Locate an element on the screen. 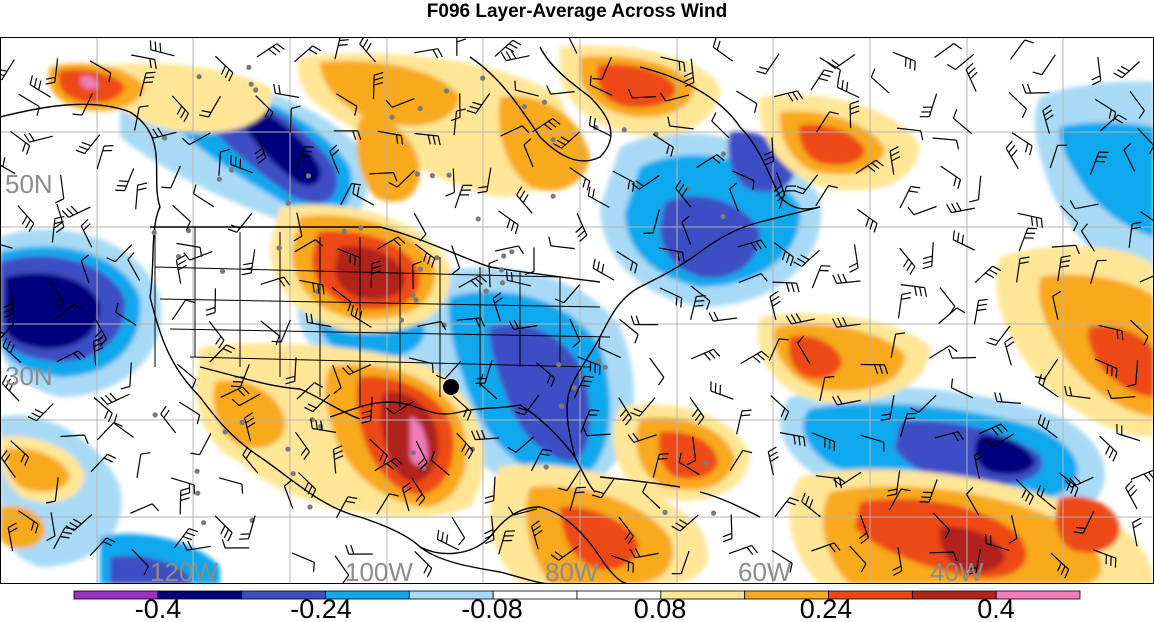 The height and width of the screenshot is (622, 1154). lon-label-60w: 60W is located at coordinates (765, 571).